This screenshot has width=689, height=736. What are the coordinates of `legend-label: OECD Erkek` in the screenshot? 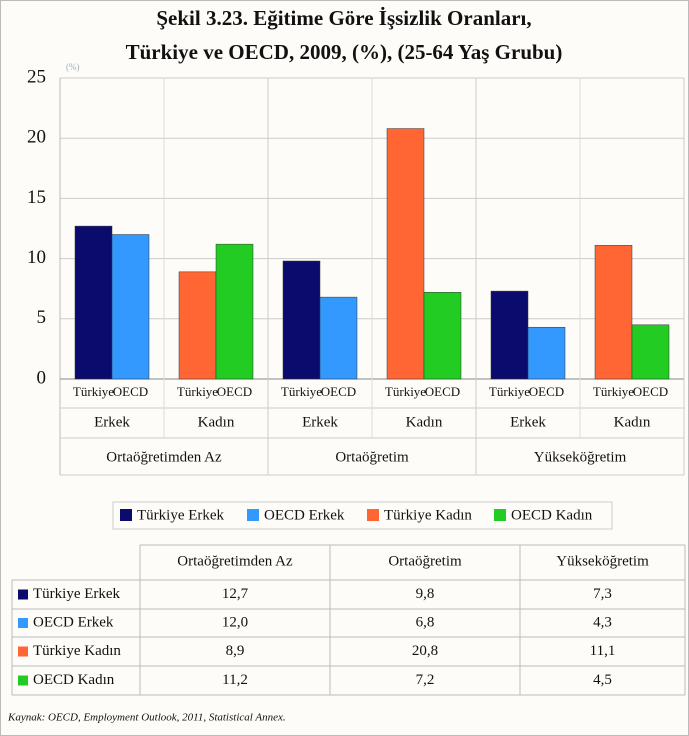 It's located at (304, 515).